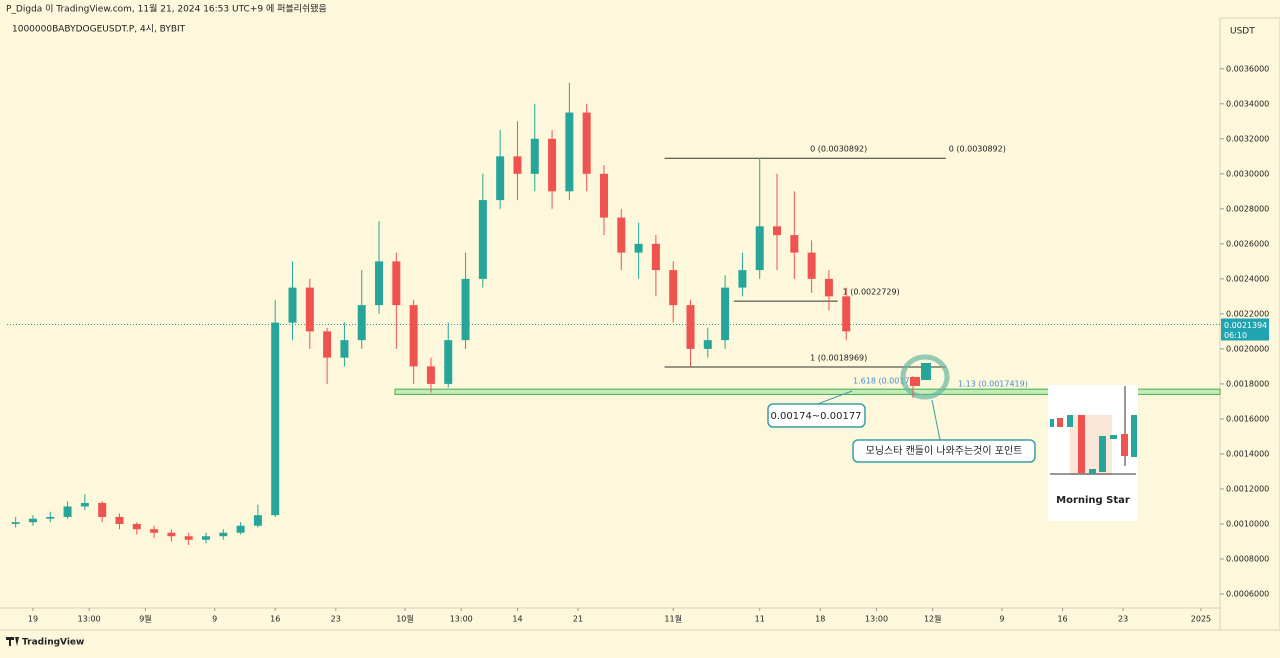 Image resolution: width=1280 pixels, height=658 pixels. I want to click on y-tick-label: 0.0036000, so click(1247, 68).